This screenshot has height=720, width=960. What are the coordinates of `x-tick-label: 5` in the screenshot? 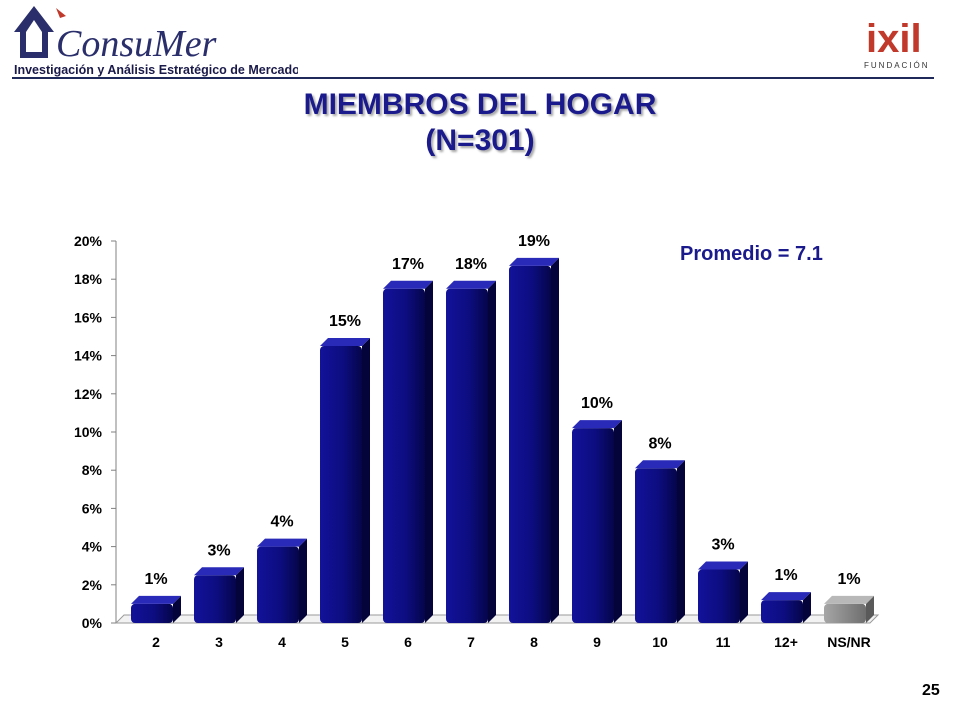 It's located at (345, 642).